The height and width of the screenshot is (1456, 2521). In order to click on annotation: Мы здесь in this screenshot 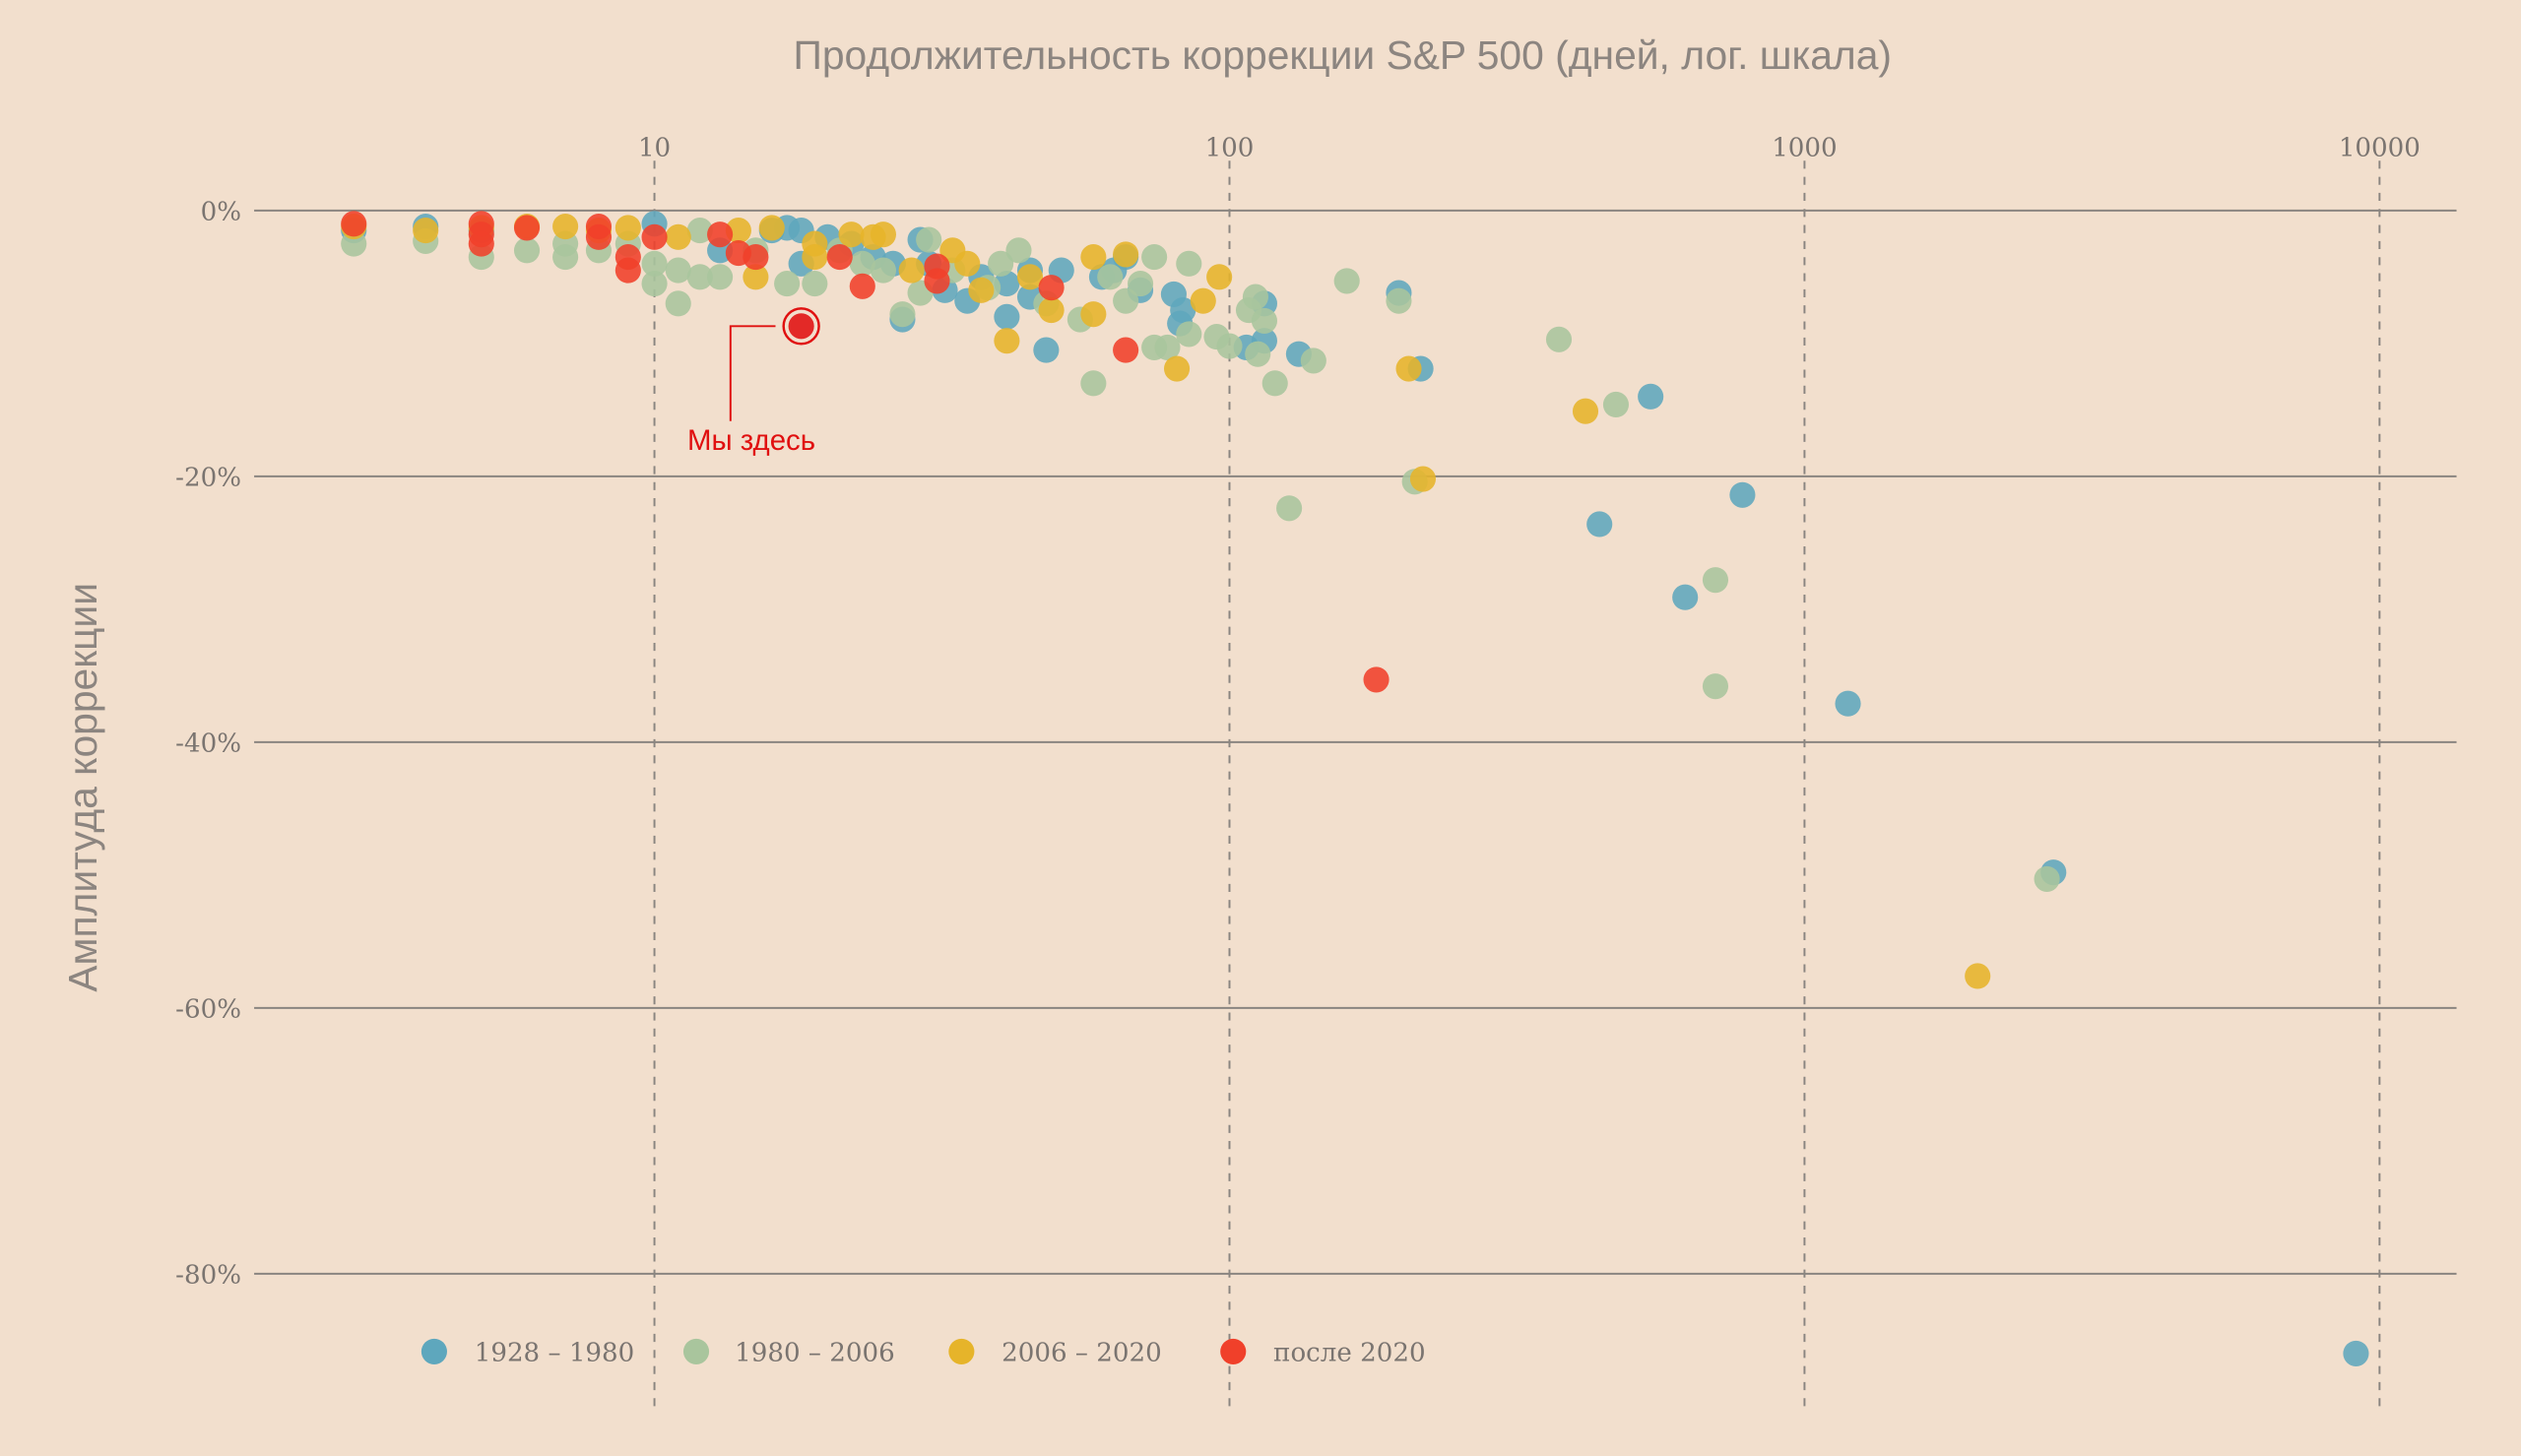, I will do `click(753, 382)`.